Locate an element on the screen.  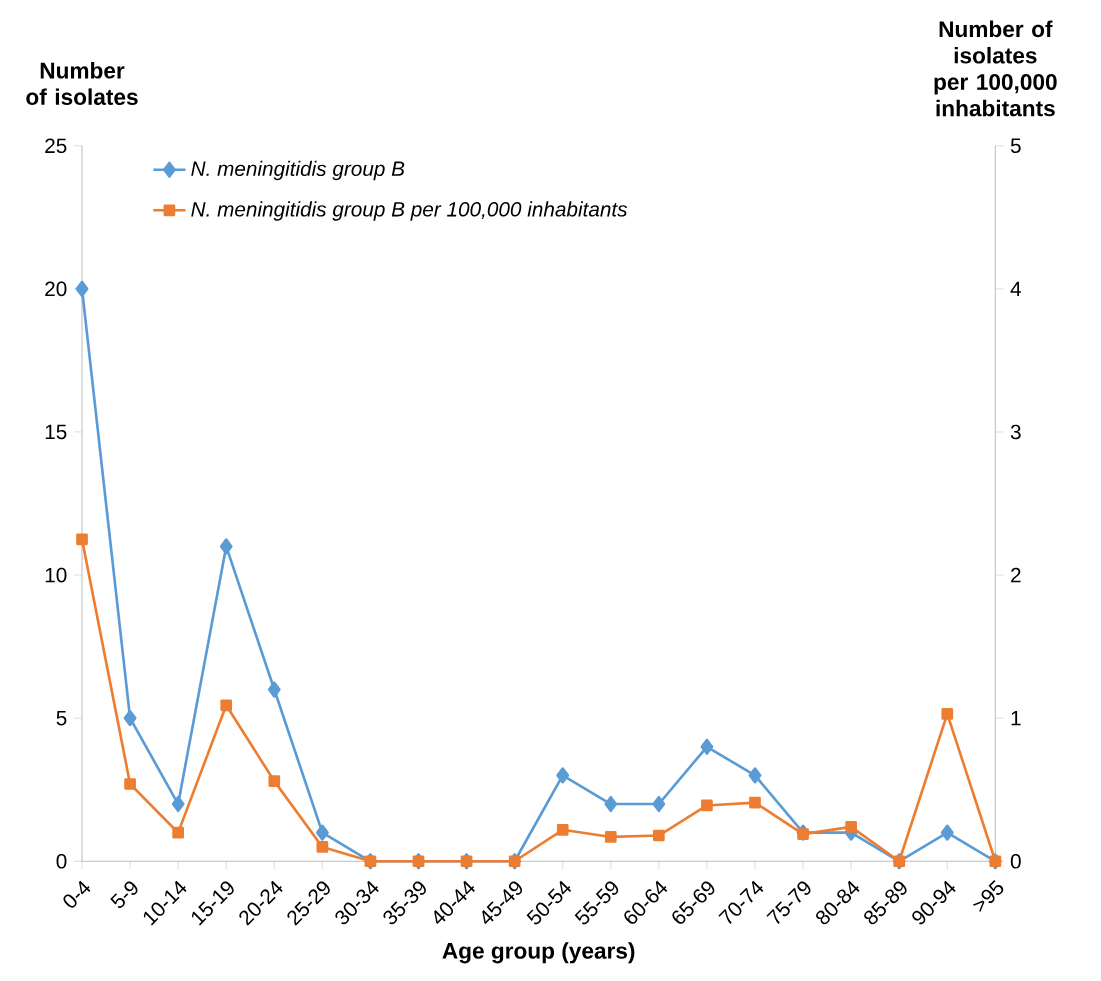
y-tick-label: 20 is located at coordinates (56, 288).